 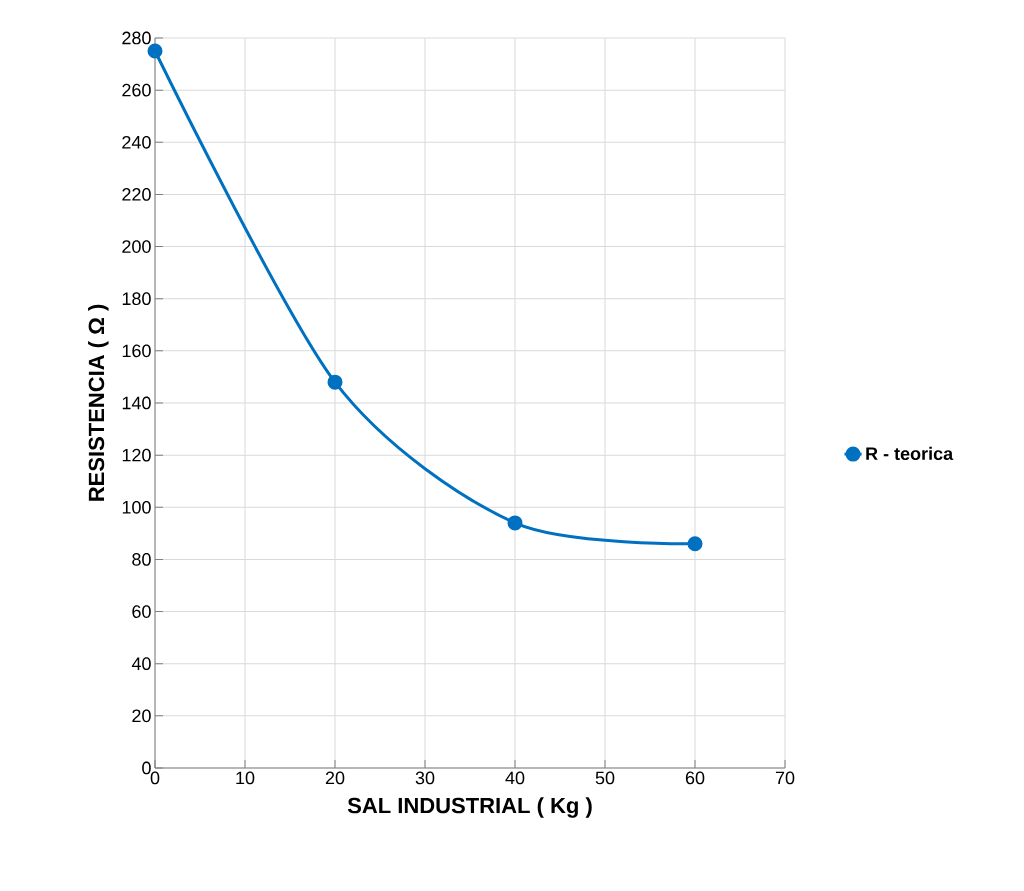 What do you see at coordinates (335, 778) in the screenshot?
I see `x-tick-label: 20` at bounding box center [335, 778].